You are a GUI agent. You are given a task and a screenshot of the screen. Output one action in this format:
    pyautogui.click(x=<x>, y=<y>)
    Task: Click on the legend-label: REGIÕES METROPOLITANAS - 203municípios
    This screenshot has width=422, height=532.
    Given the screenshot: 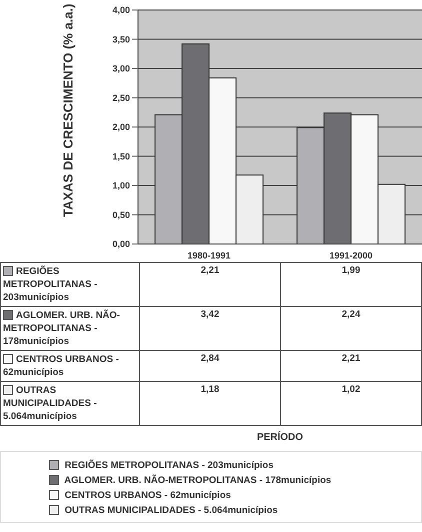 What is the action you would take?
    pyautogui.click(x=70, y=284)
    